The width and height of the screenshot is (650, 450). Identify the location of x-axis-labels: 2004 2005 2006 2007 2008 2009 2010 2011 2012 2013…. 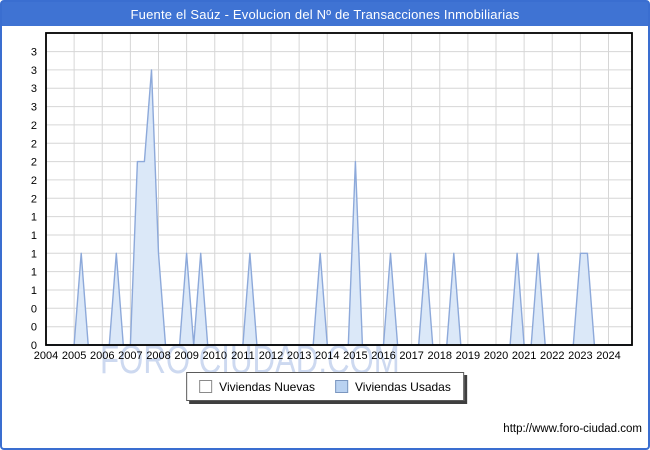
(327, 356).